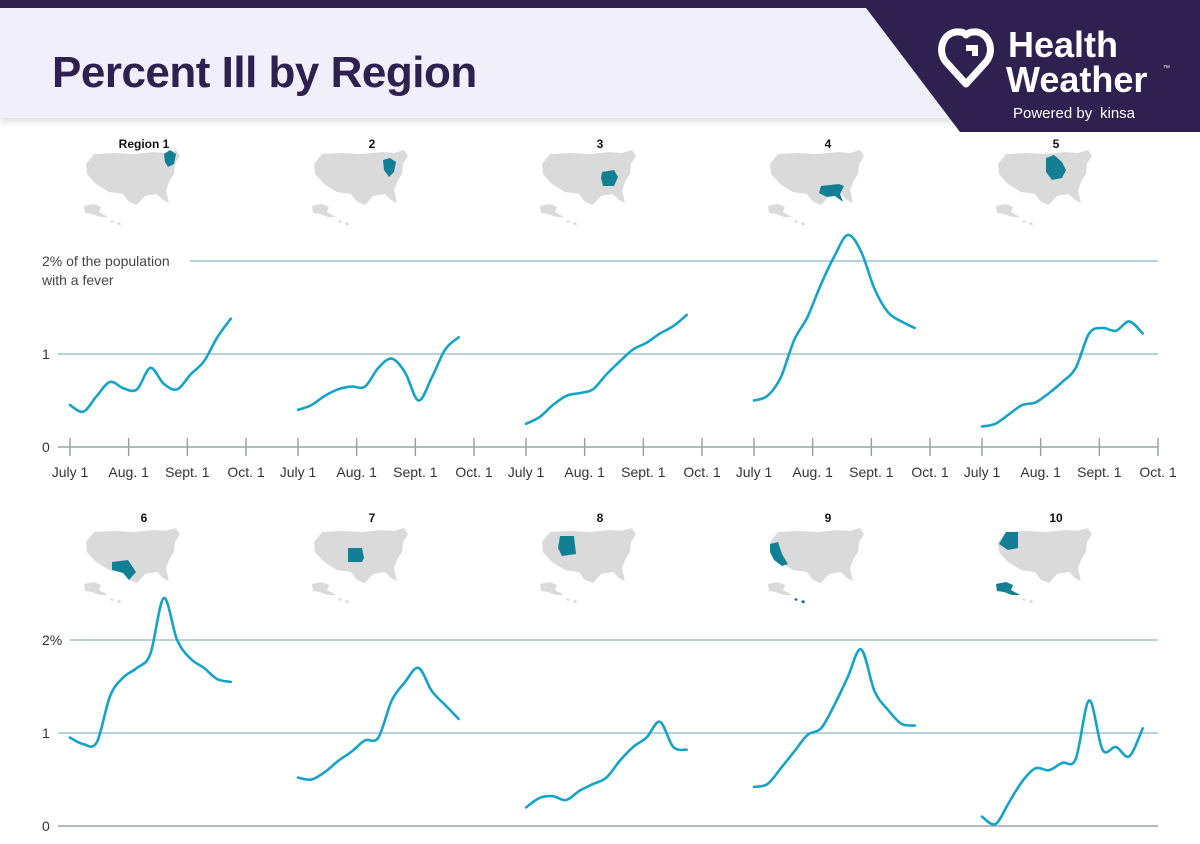 The image size is (1200, 844). Describe the element at coordinates (46, 733) in the screenshot. I see `y-tick-bottom-1: 1` at that location.